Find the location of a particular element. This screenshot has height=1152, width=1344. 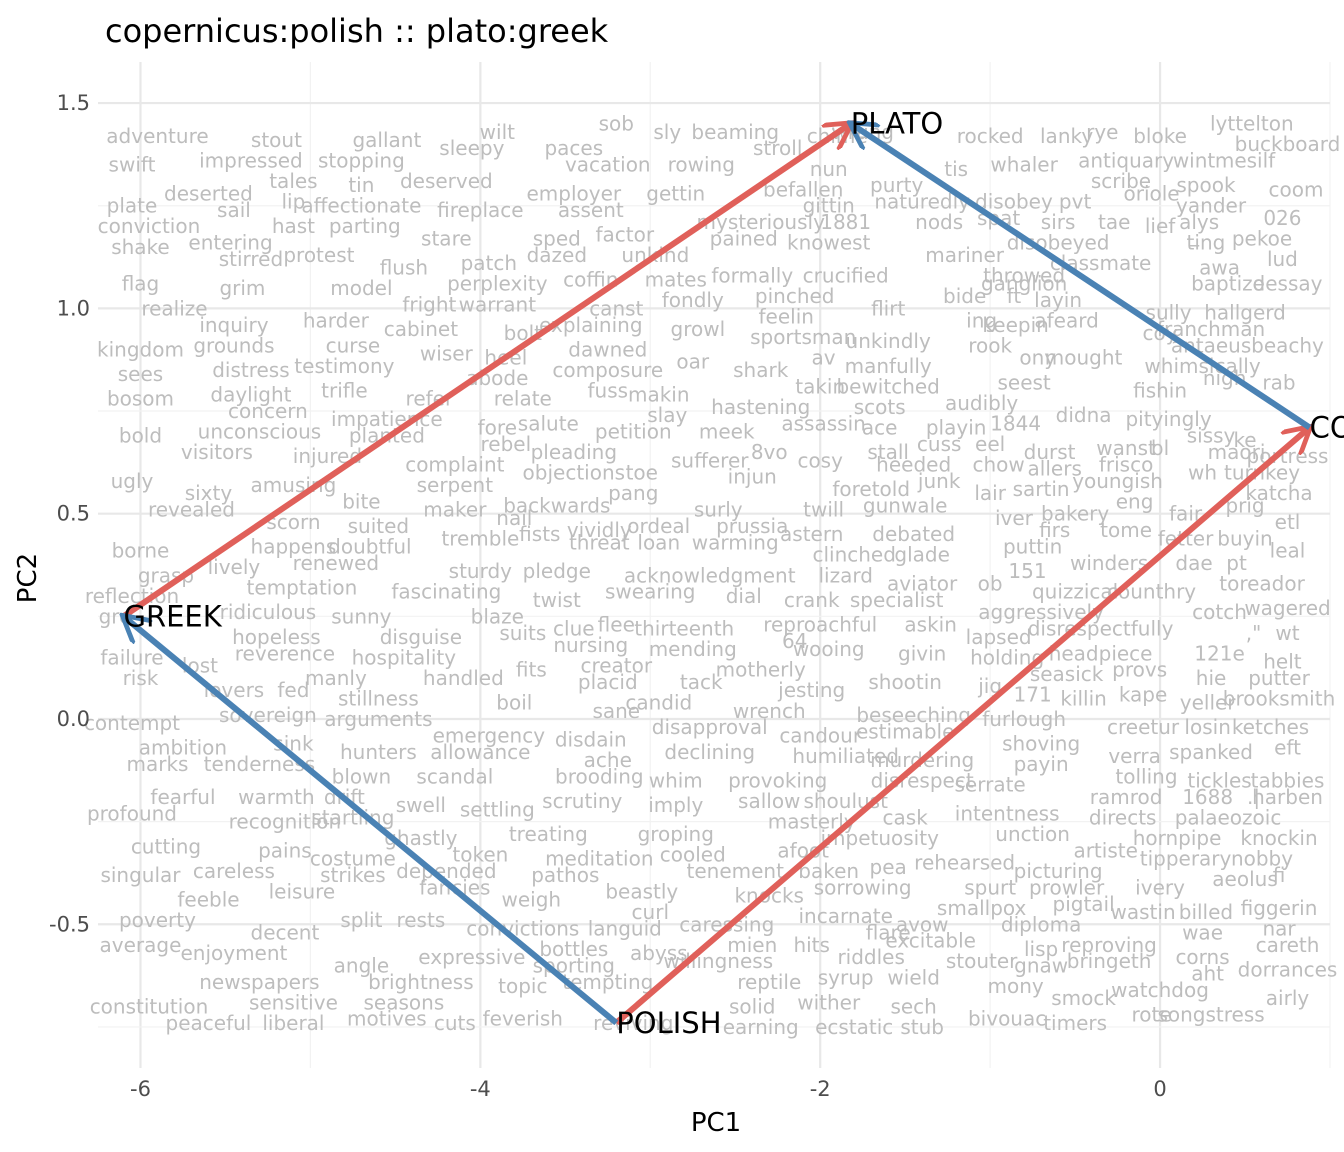

background-word: constitution is located at coordinates (149, 1006).